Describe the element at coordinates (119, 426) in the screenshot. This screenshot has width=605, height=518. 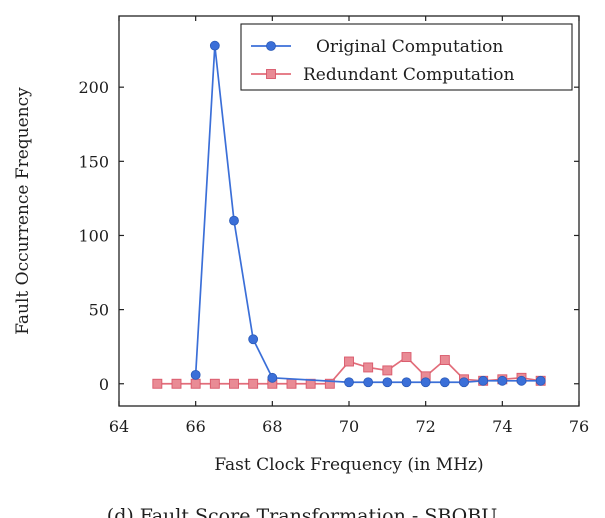
I see `x-tick-label: 64` at that location.